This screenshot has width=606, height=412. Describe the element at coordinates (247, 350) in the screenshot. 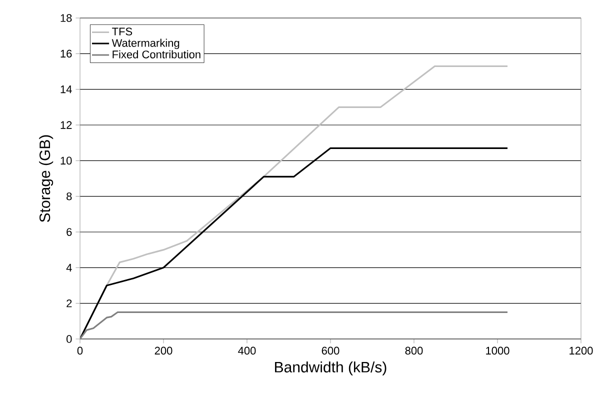

I see `x-tick-label: 400` at that location.